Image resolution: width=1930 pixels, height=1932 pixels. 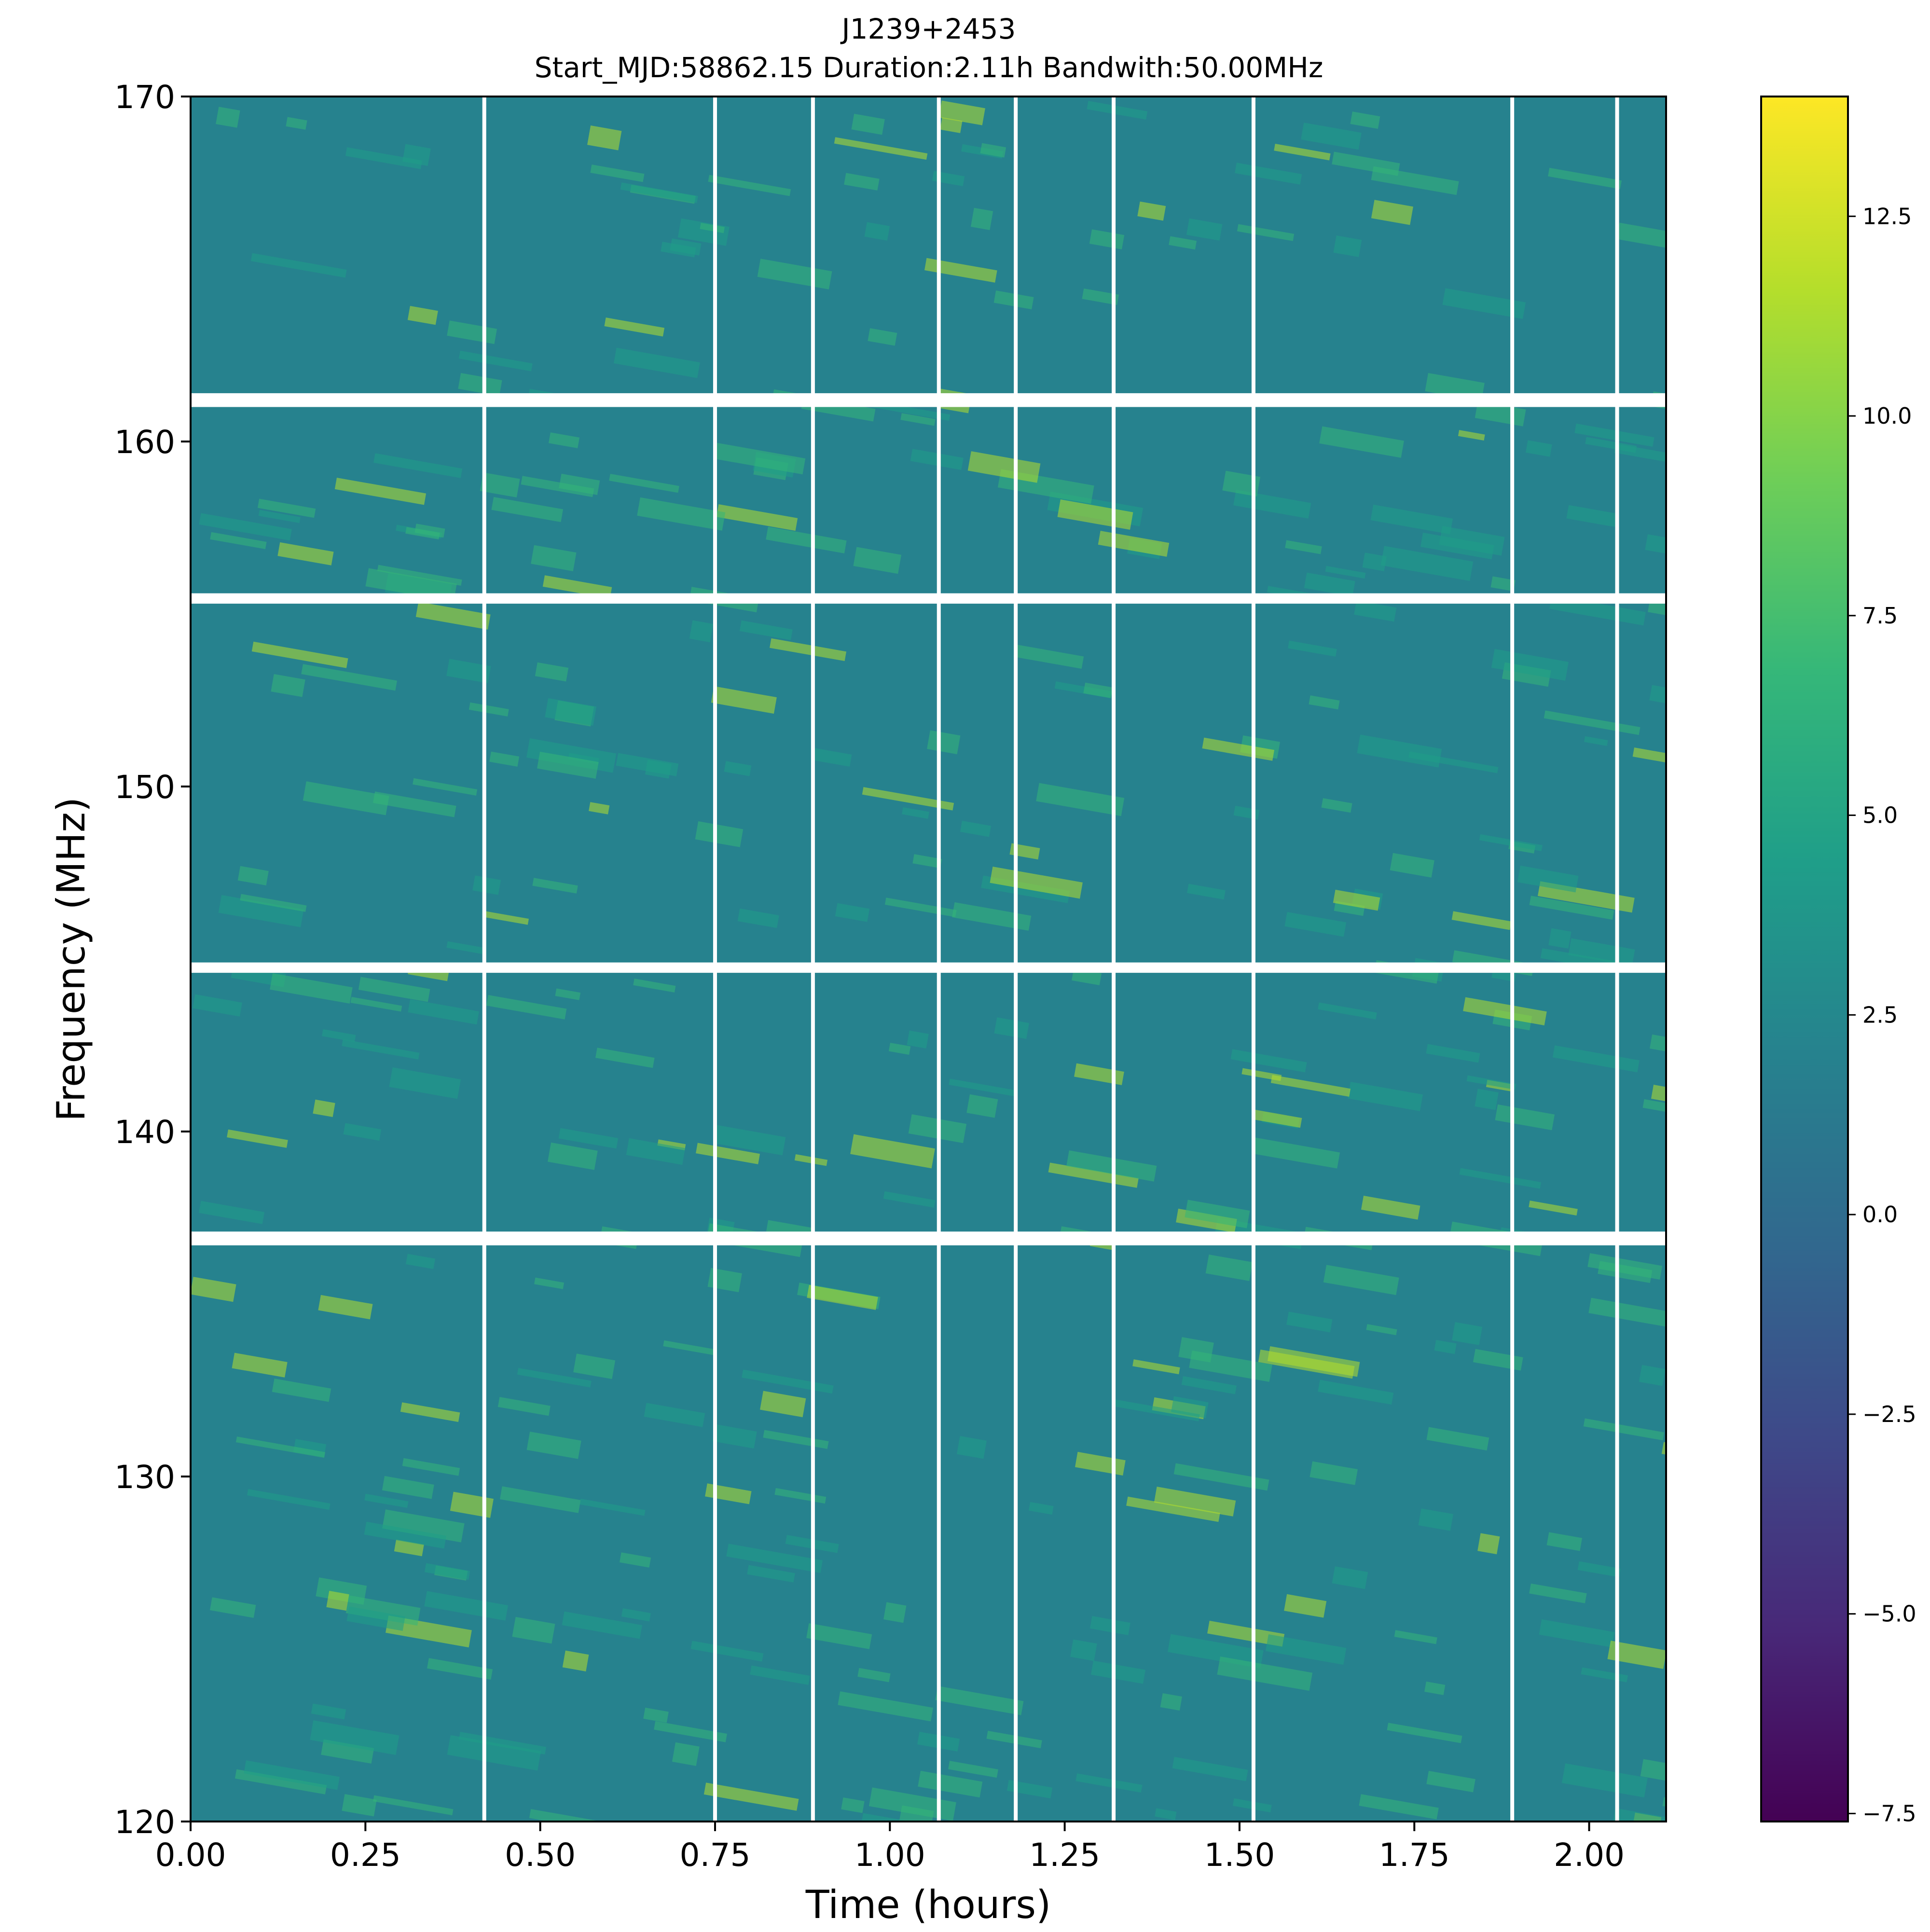 What do you see at coordinates (1889, 1414) in the screenshot?
I see `colorbar-tick-label: −2.5` at bounding box center [1889, 1414].